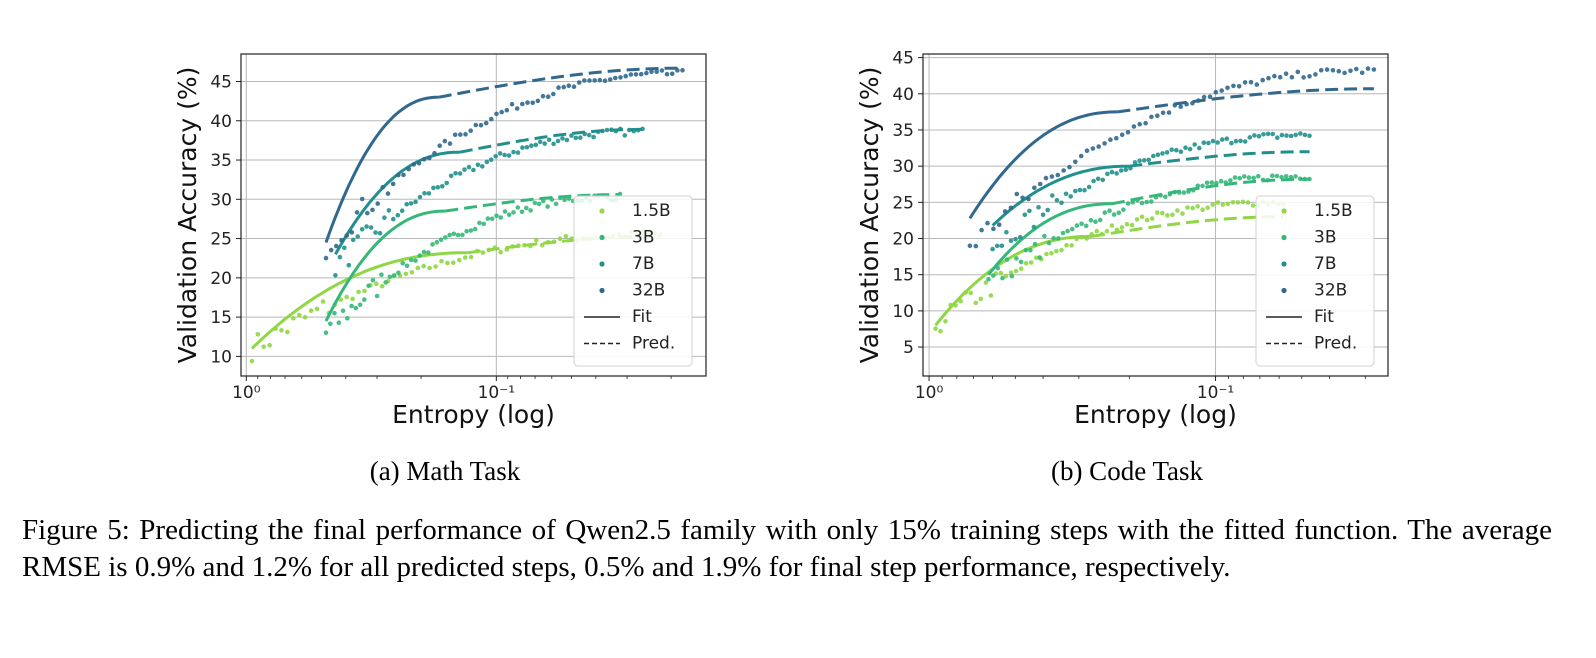 This screenshot has width=1596, height=658. I want to click on x-tick-label: 10⁻¹, so click(1215, 393).